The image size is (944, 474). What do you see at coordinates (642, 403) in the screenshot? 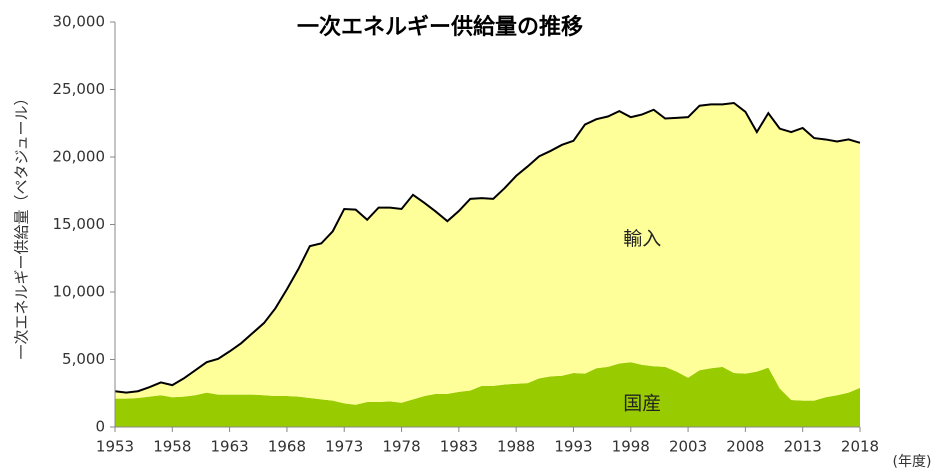
I see `area-label: 国産` at bounding box center [642, 403].